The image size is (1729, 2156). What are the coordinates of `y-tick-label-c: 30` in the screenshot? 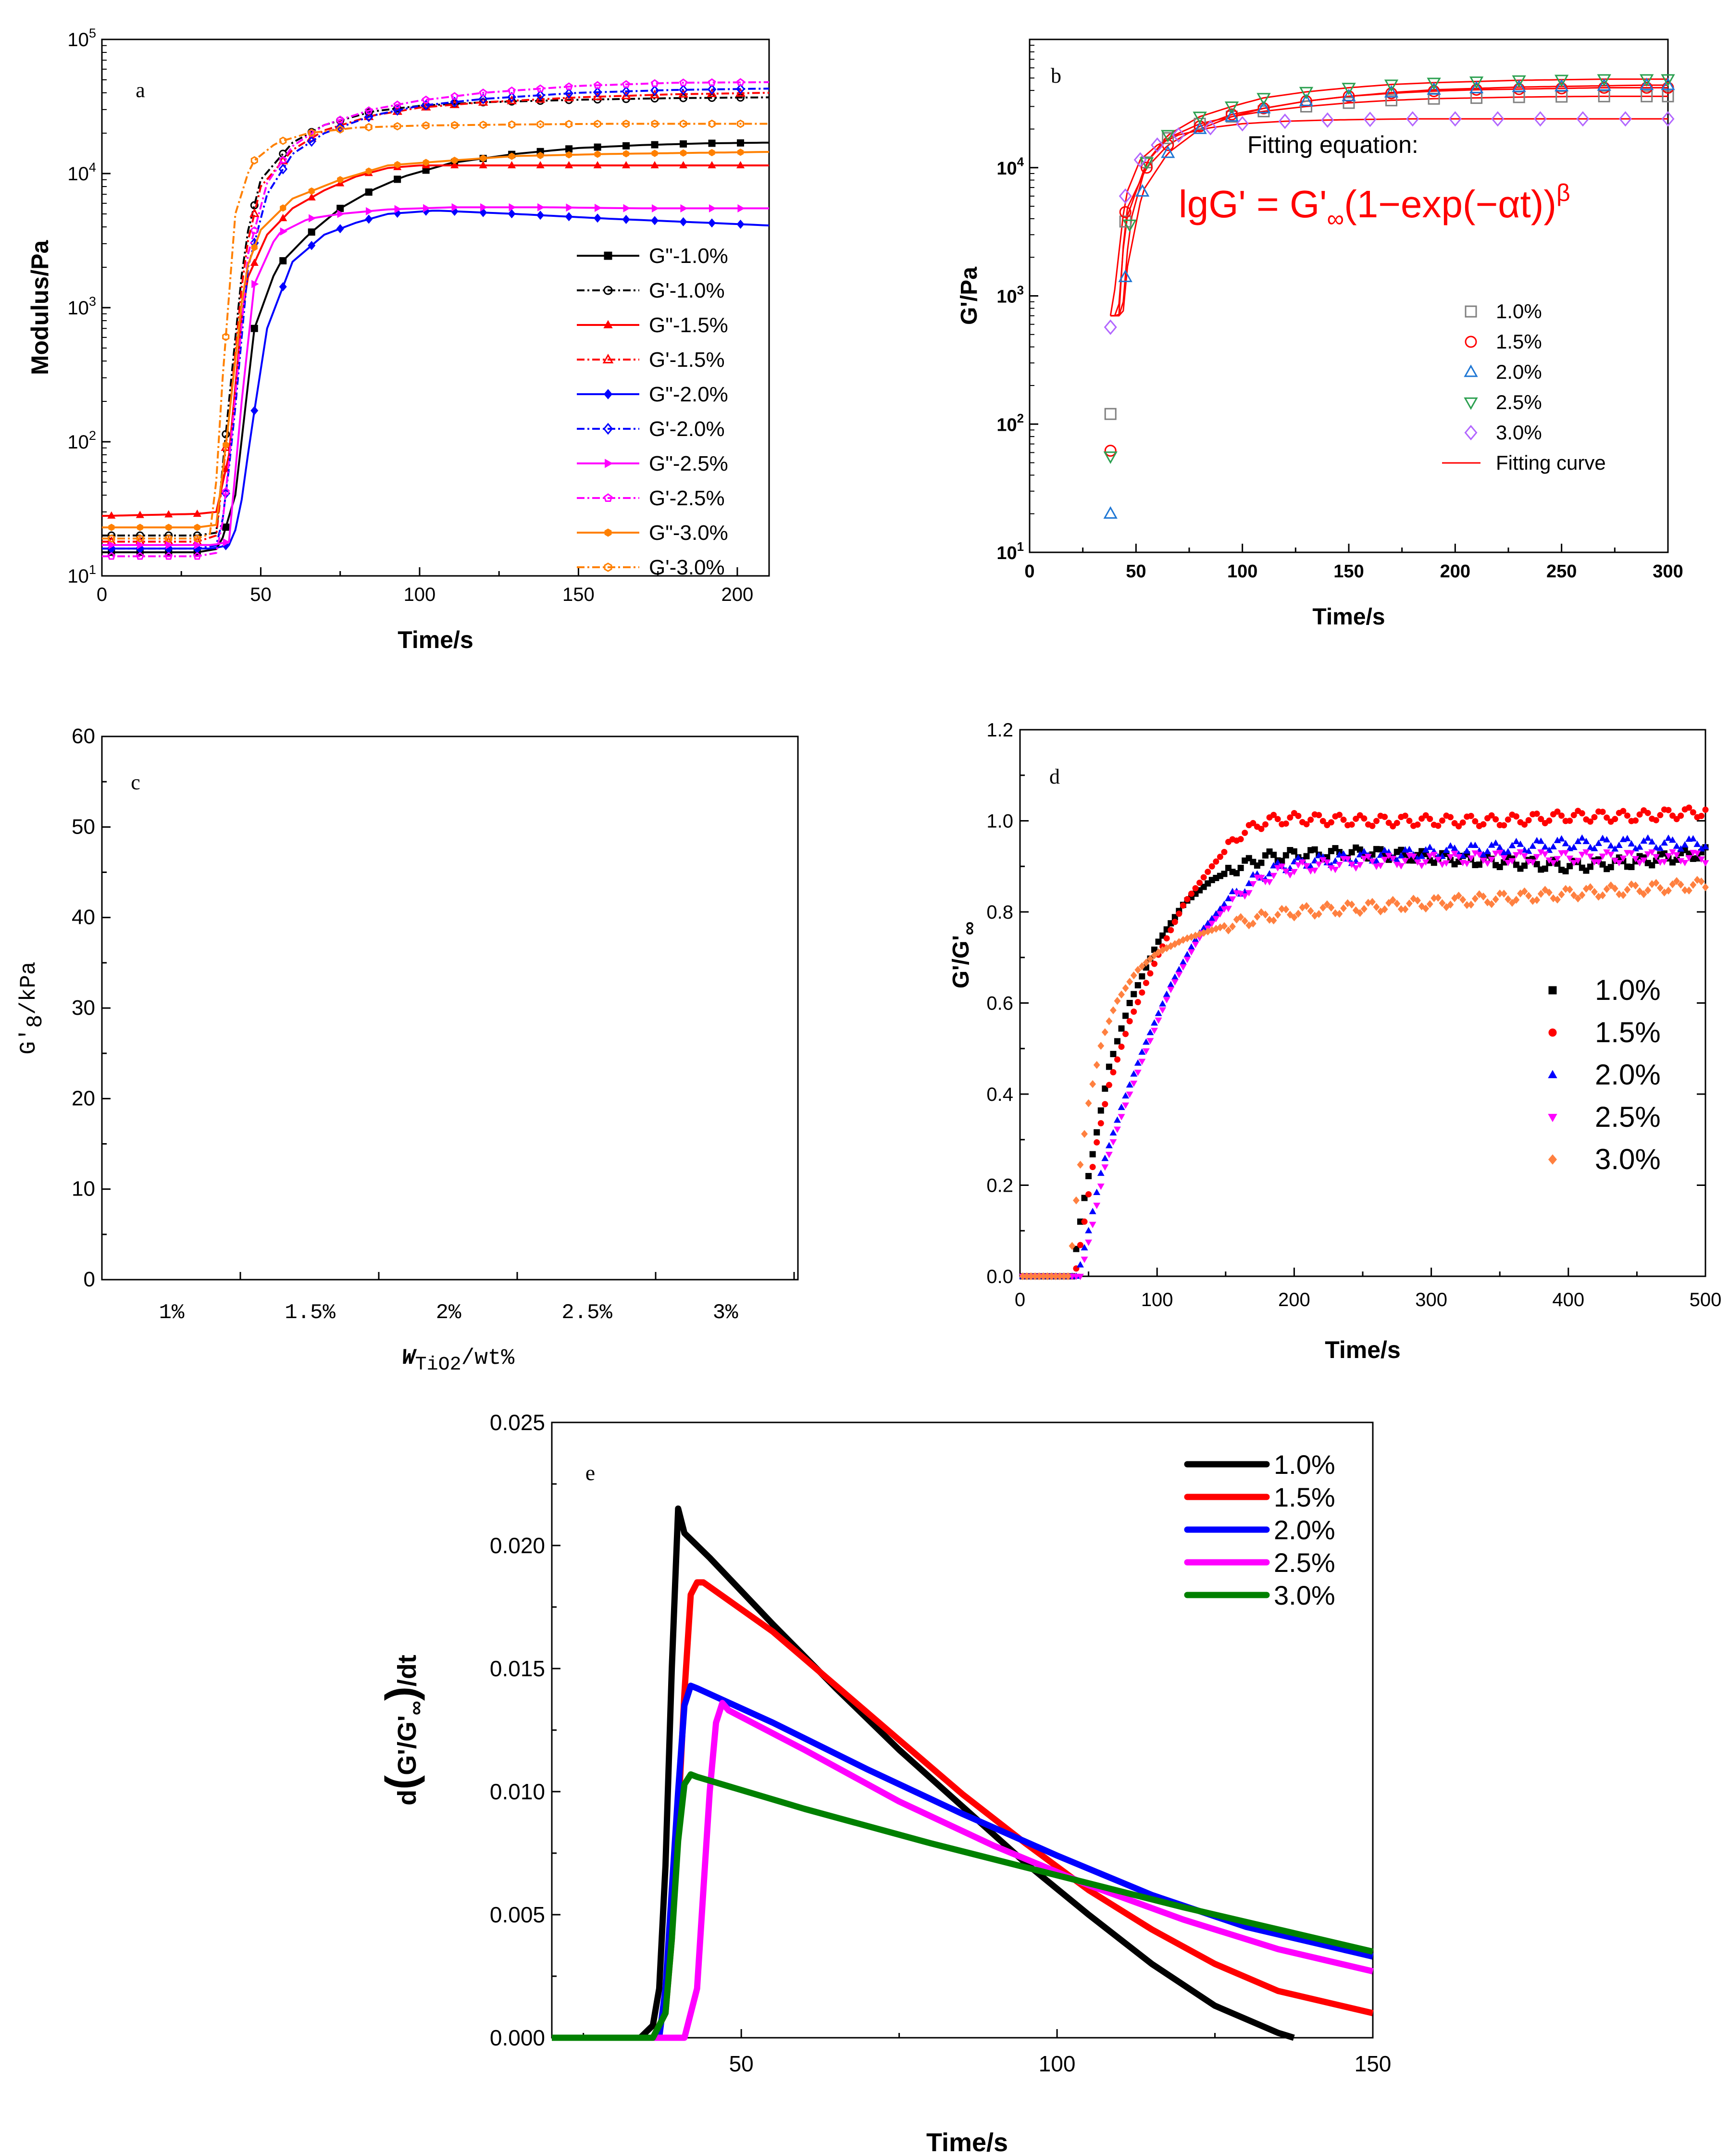 It's located at (83, 1008).